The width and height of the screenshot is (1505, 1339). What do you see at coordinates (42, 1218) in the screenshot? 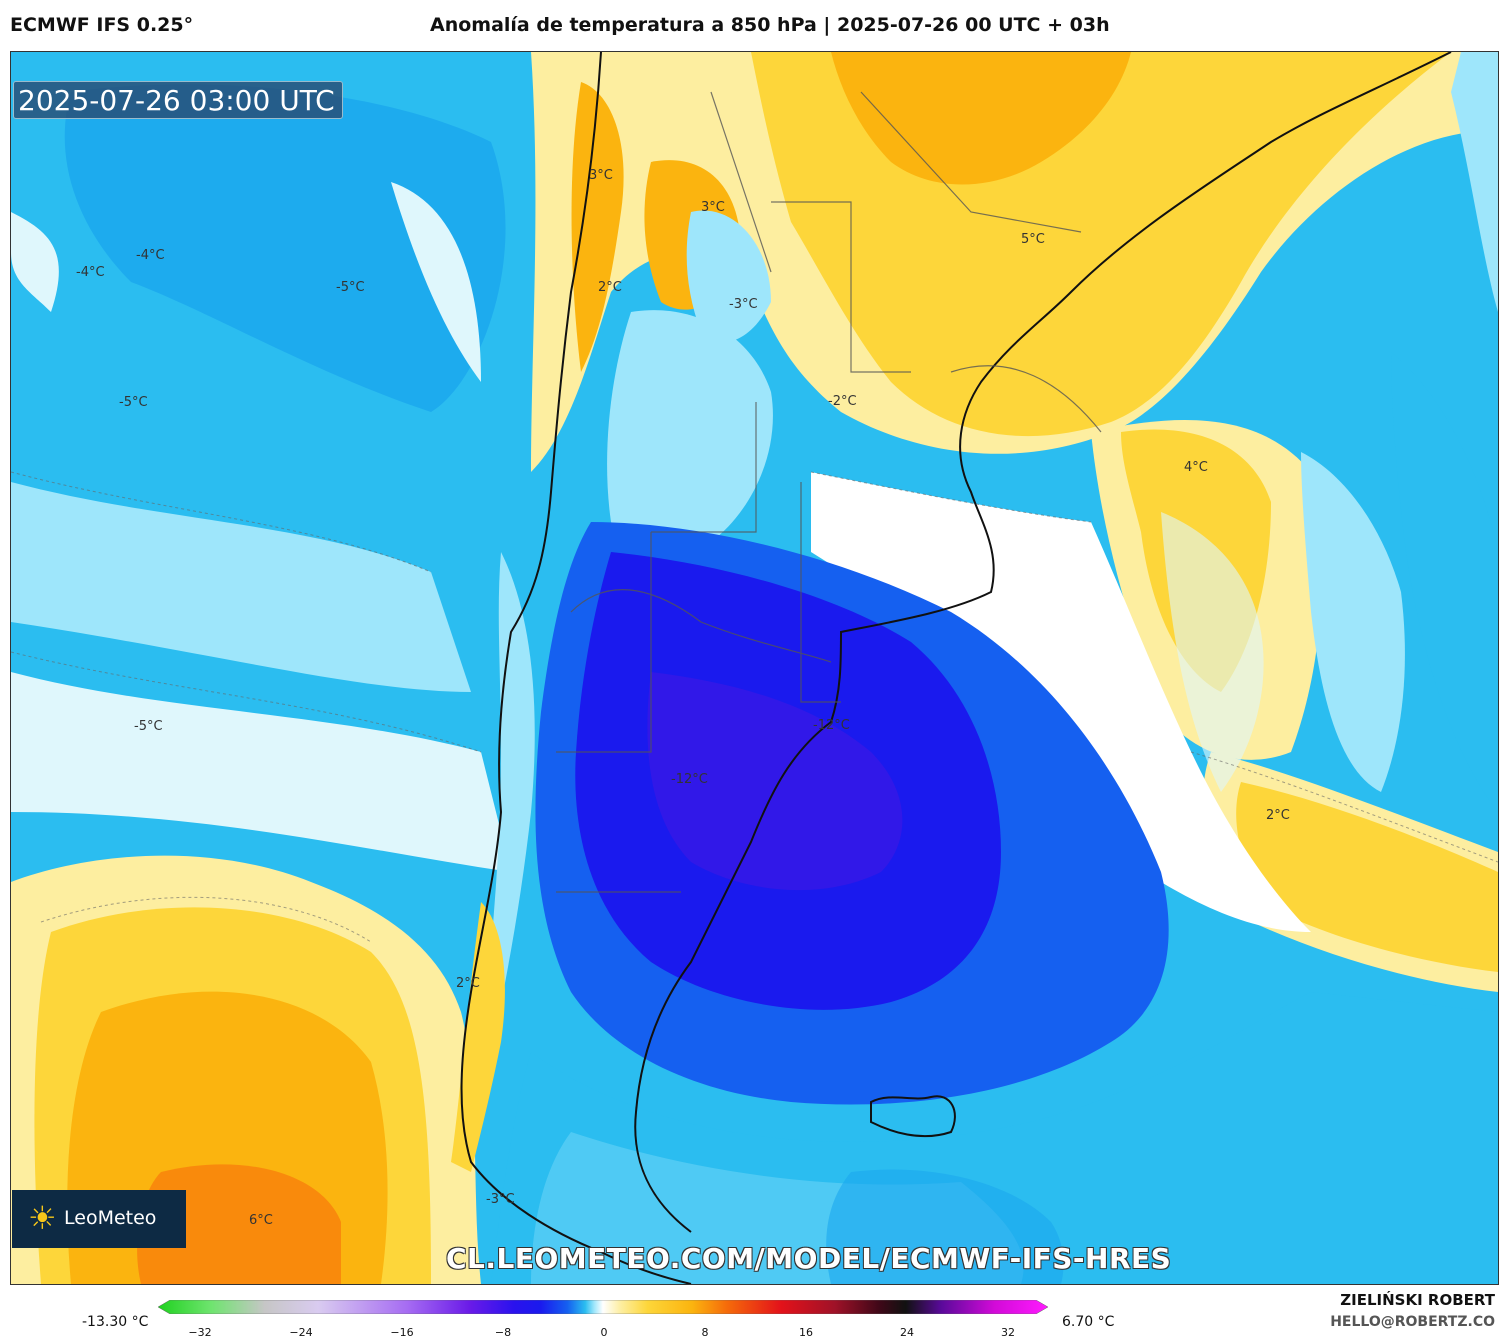
I see `sun-icon: ☀` at bounding box center [42, 1218].